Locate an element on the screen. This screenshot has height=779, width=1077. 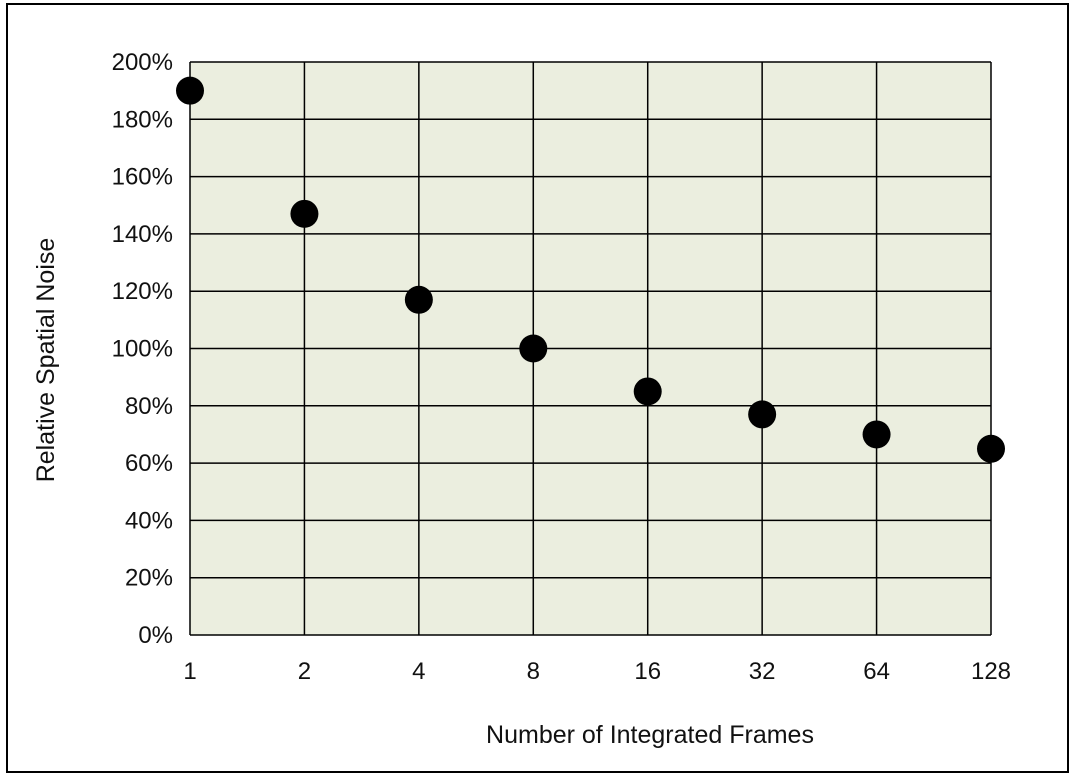
y-axis-title: Relative Spatial Noise is located at coordinates (46, 360).